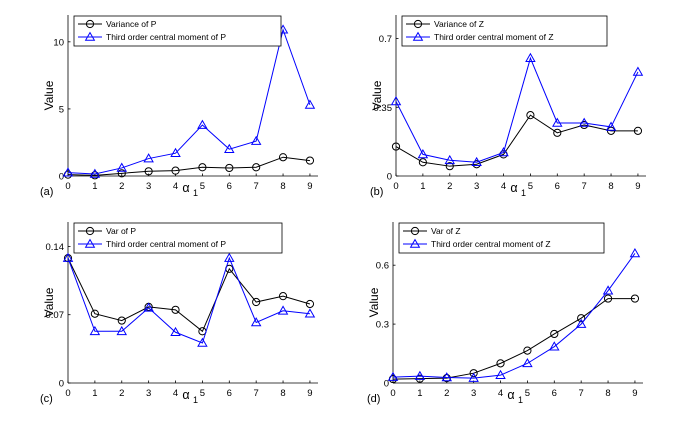 Image resolution: width=677 pixels, height=422 pixels. Describe the element at coordinates (494, 37) in the screenshot. I see `legend-label: Third order central moment of Z` at that location.